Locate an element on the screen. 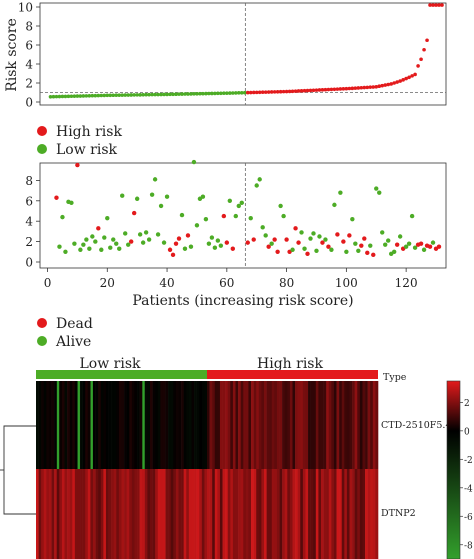  color-scale-tick-label: -6 is located at coordinates (468, 518).